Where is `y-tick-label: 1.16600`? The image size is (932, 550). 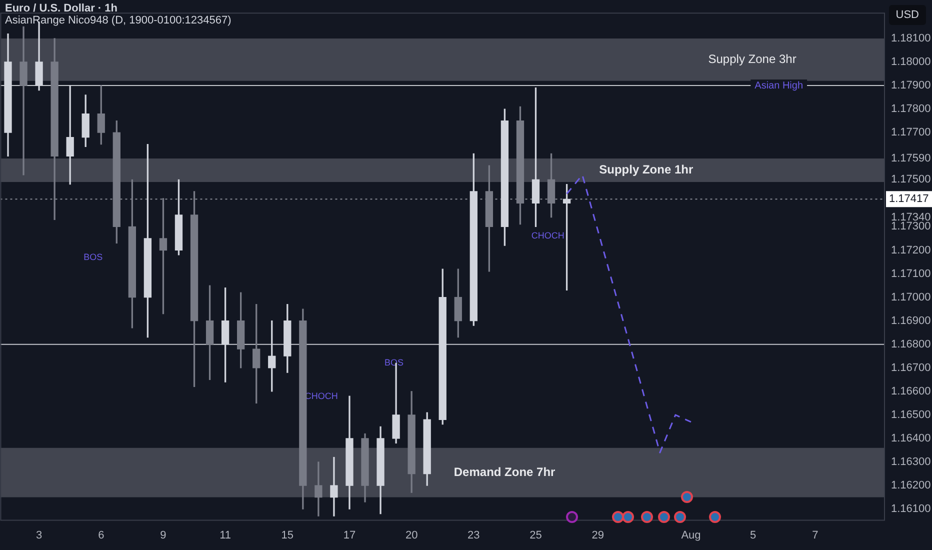
y-tick-label: 1.16600 is located at coordinates (911, 391).